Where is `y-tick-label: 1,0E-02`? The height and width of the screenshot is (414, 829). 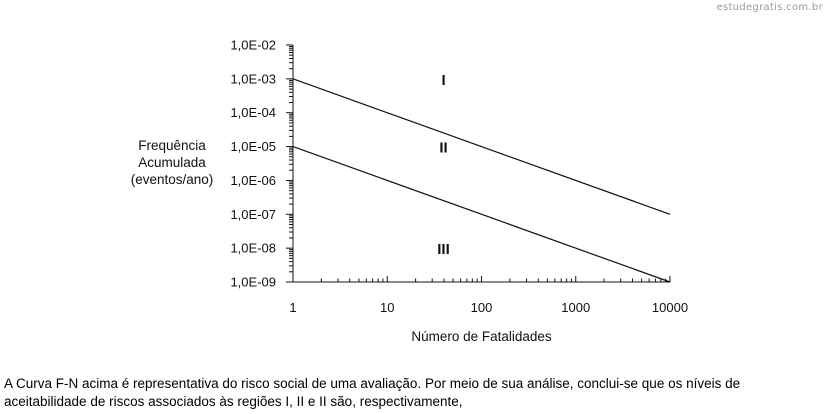 y-tick-label: 1,0E-02 is located at coordinates (253, 45).